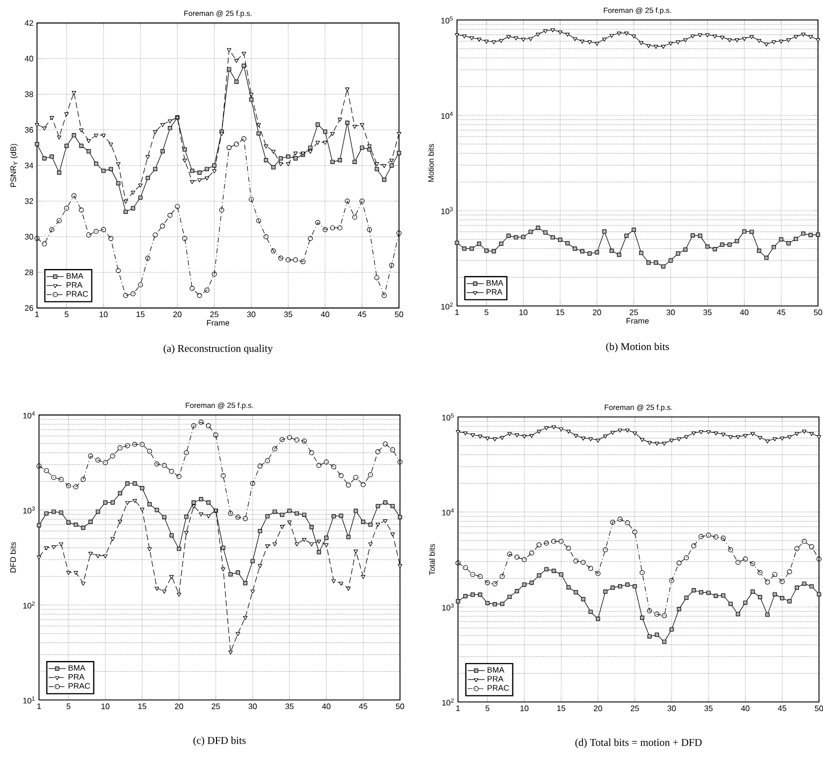 This screenshot has width=823, height=760. What do you see at coordinates (14, 165) in the screenshot?
I see `y-axis-title: PSNR$_{Y}$ (dB)` at bounding box center [14, 165].